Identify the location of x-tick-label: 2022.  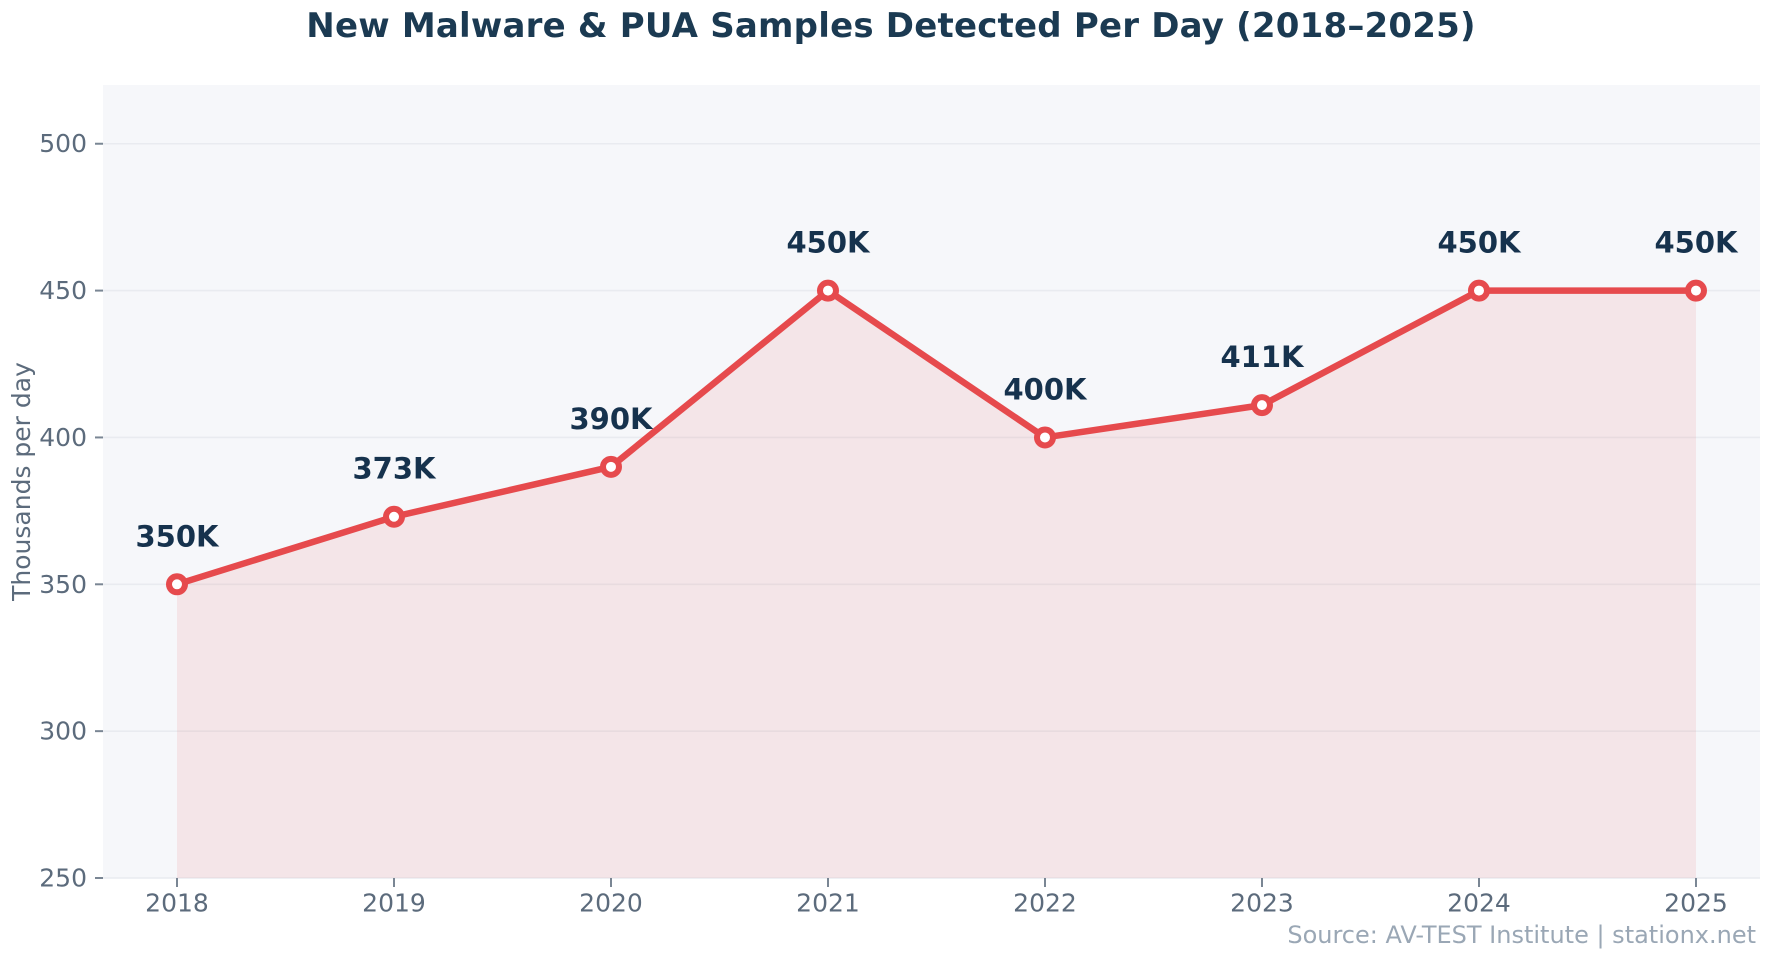
(1045, 902).